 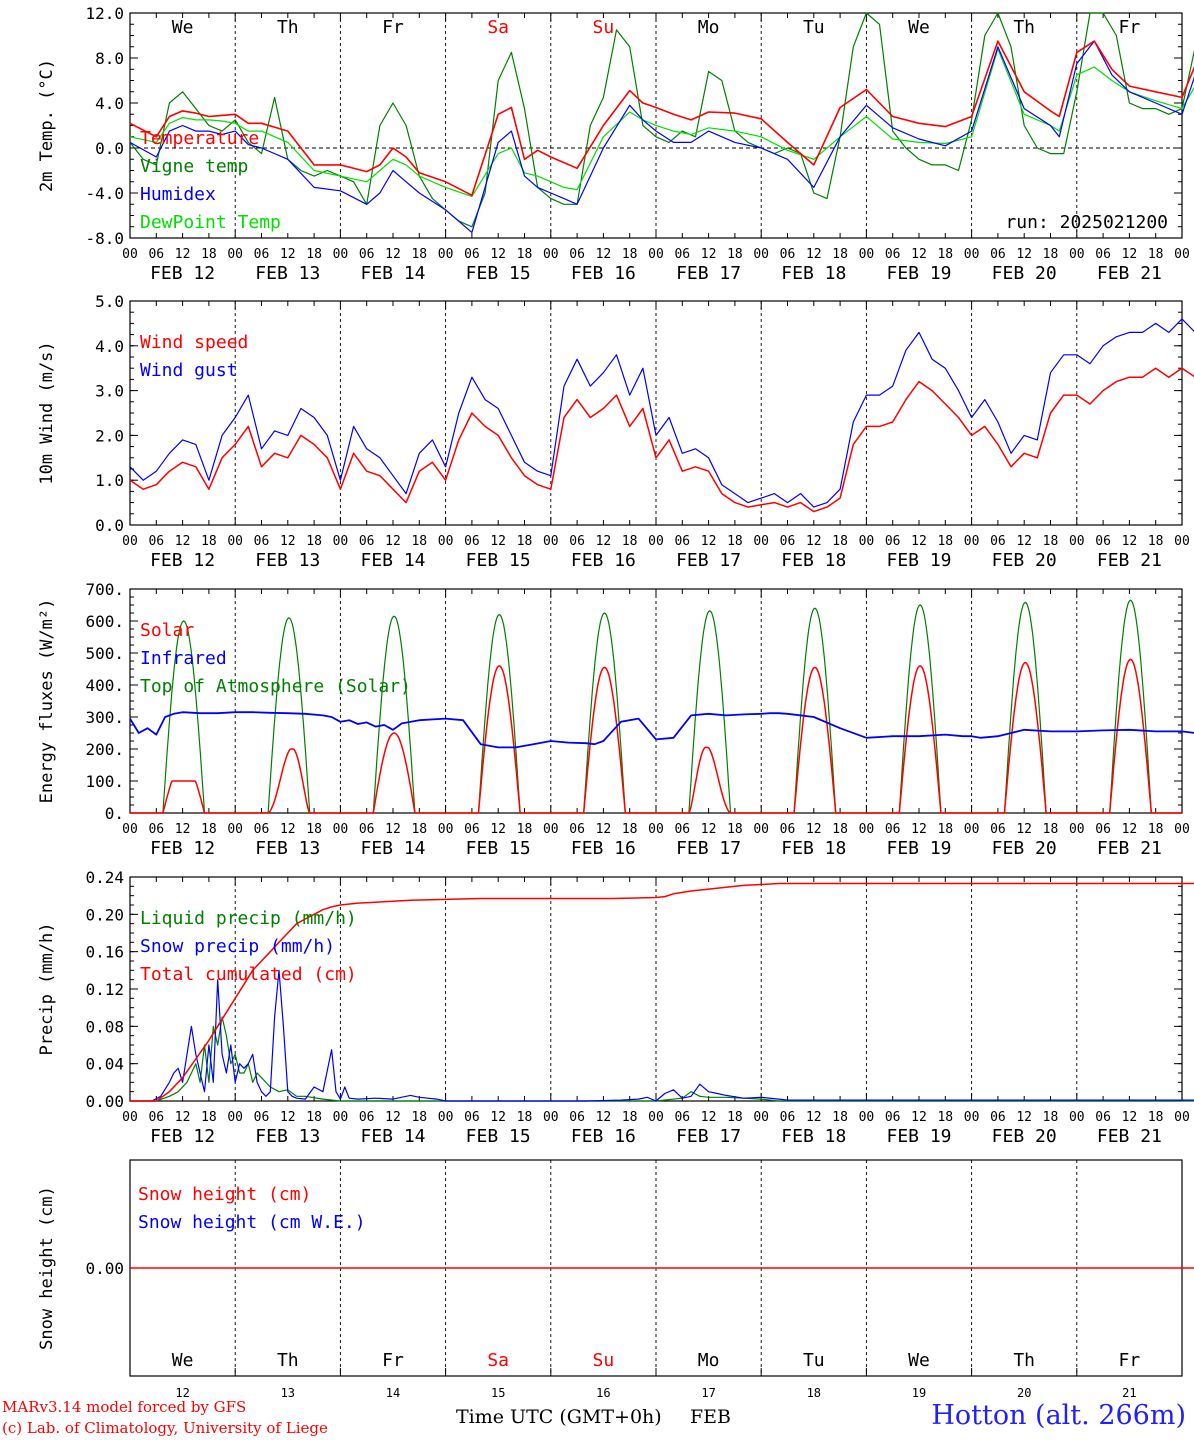 I want to click on date-label: FEB 13, so click(x=287, y=848).